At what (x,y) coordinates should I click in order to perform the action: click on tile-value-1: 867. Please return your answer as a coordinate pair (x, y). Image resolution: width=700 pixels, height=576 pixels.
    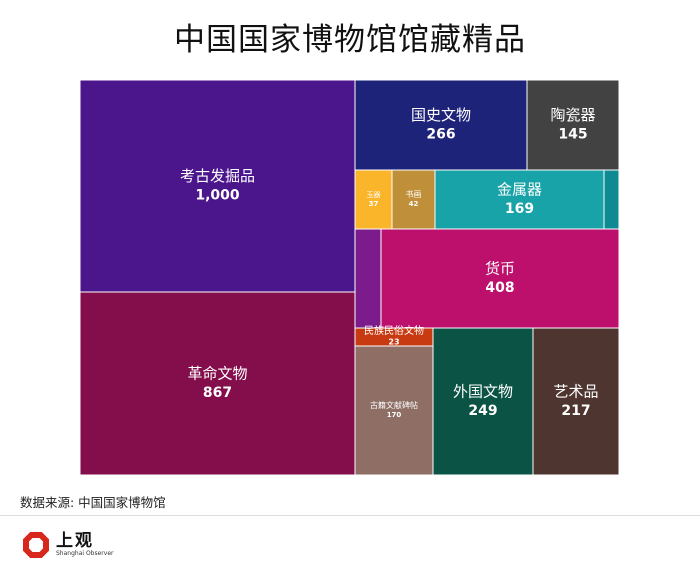
    Looking at the image, I should click on (217, 393).